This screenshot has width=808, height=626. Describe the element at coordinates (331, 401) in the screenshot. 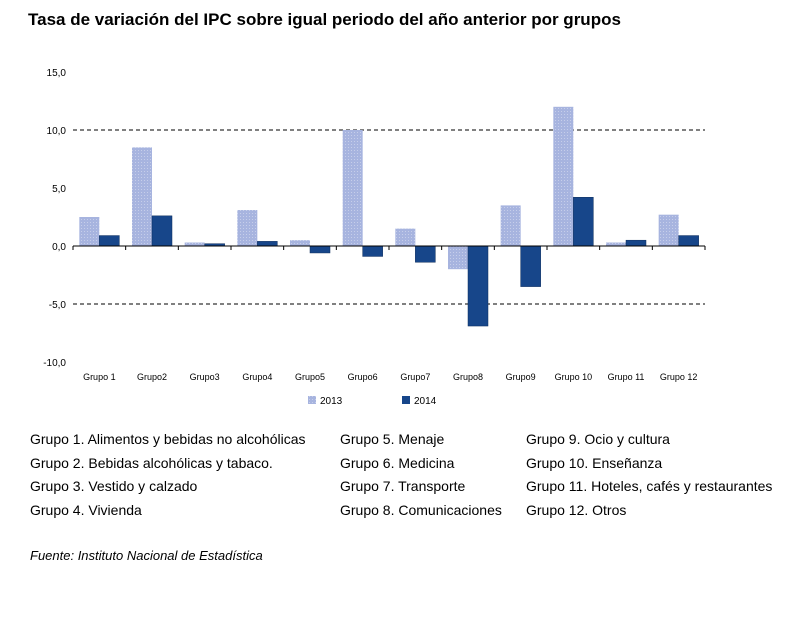

I see `legend-label-2013: 2013` at that location.